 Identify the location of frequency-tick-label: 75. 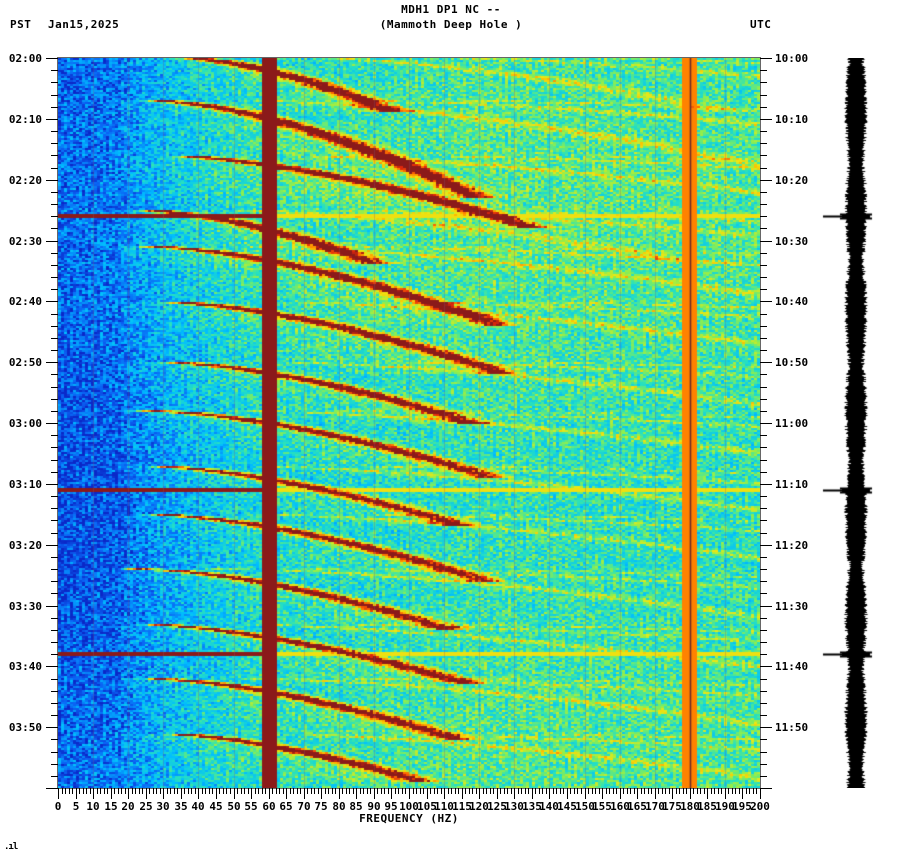
(321, 806).